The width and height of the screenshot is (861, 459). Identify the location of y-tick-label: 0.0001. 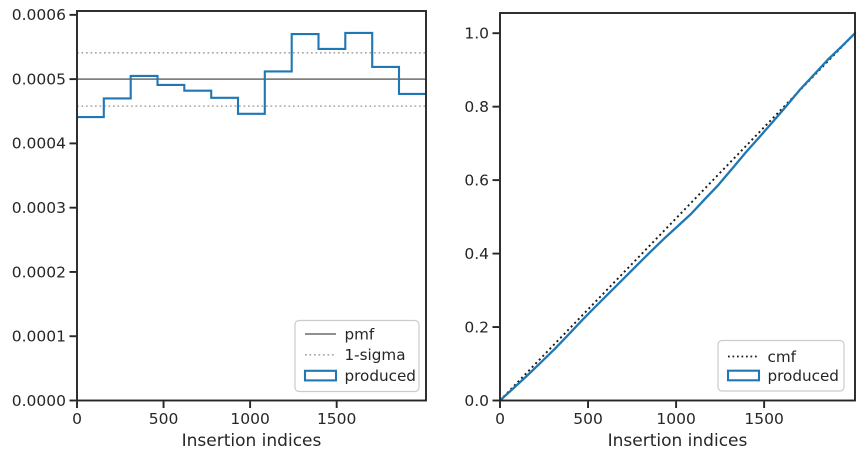
(39, 337).